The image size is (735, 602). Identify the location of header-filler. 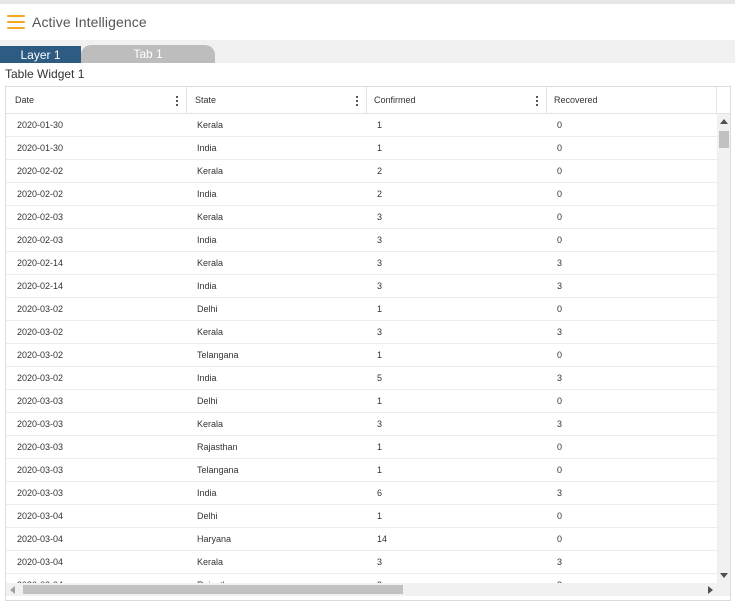
(723, 100).